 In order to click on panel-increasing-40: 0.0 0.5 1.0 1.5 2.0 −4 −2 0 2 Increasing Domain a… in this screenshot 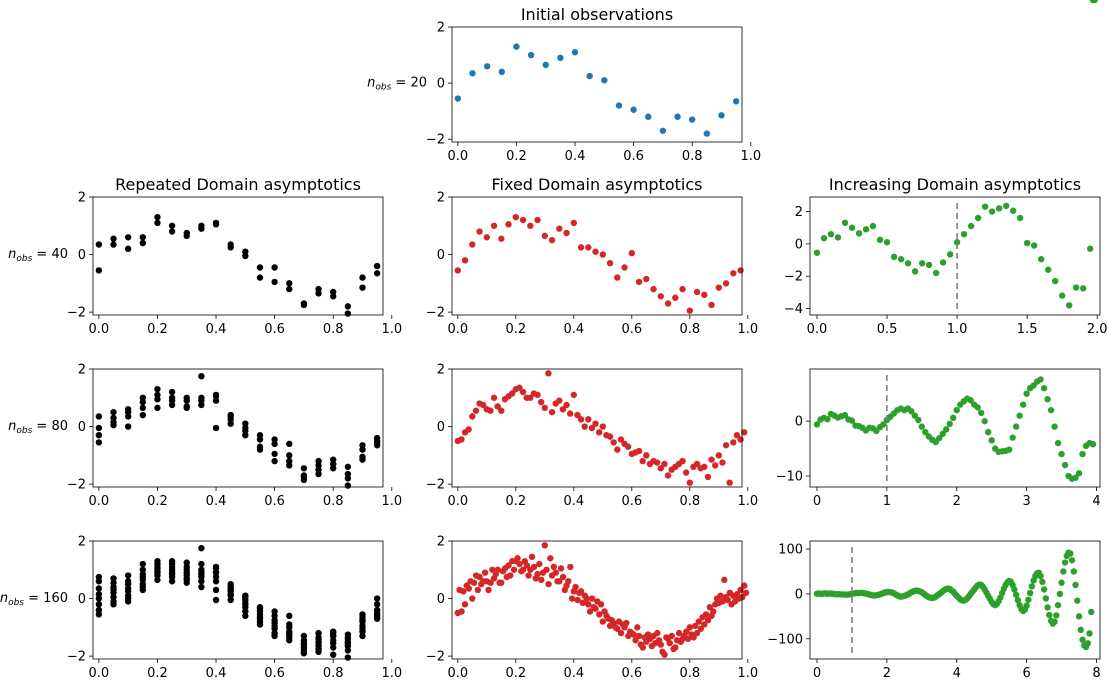, I will do `click(945, 256)`.